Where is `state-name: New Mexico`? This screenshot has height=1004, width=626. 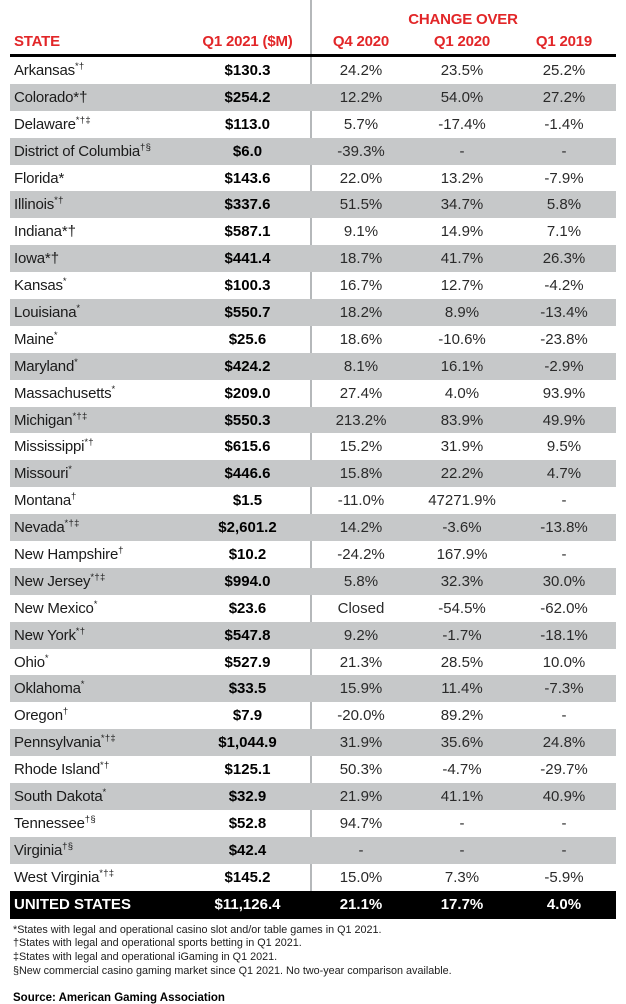
state-name: New Mexico is located at coordinates (54, 608).